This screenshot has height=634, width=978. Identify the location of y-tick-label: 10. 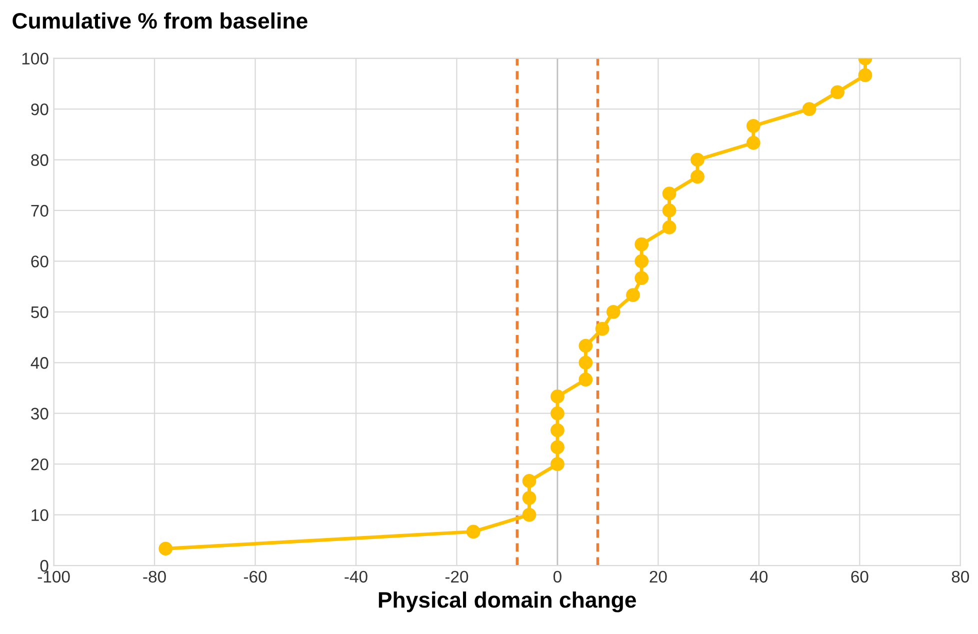
(40, 515).